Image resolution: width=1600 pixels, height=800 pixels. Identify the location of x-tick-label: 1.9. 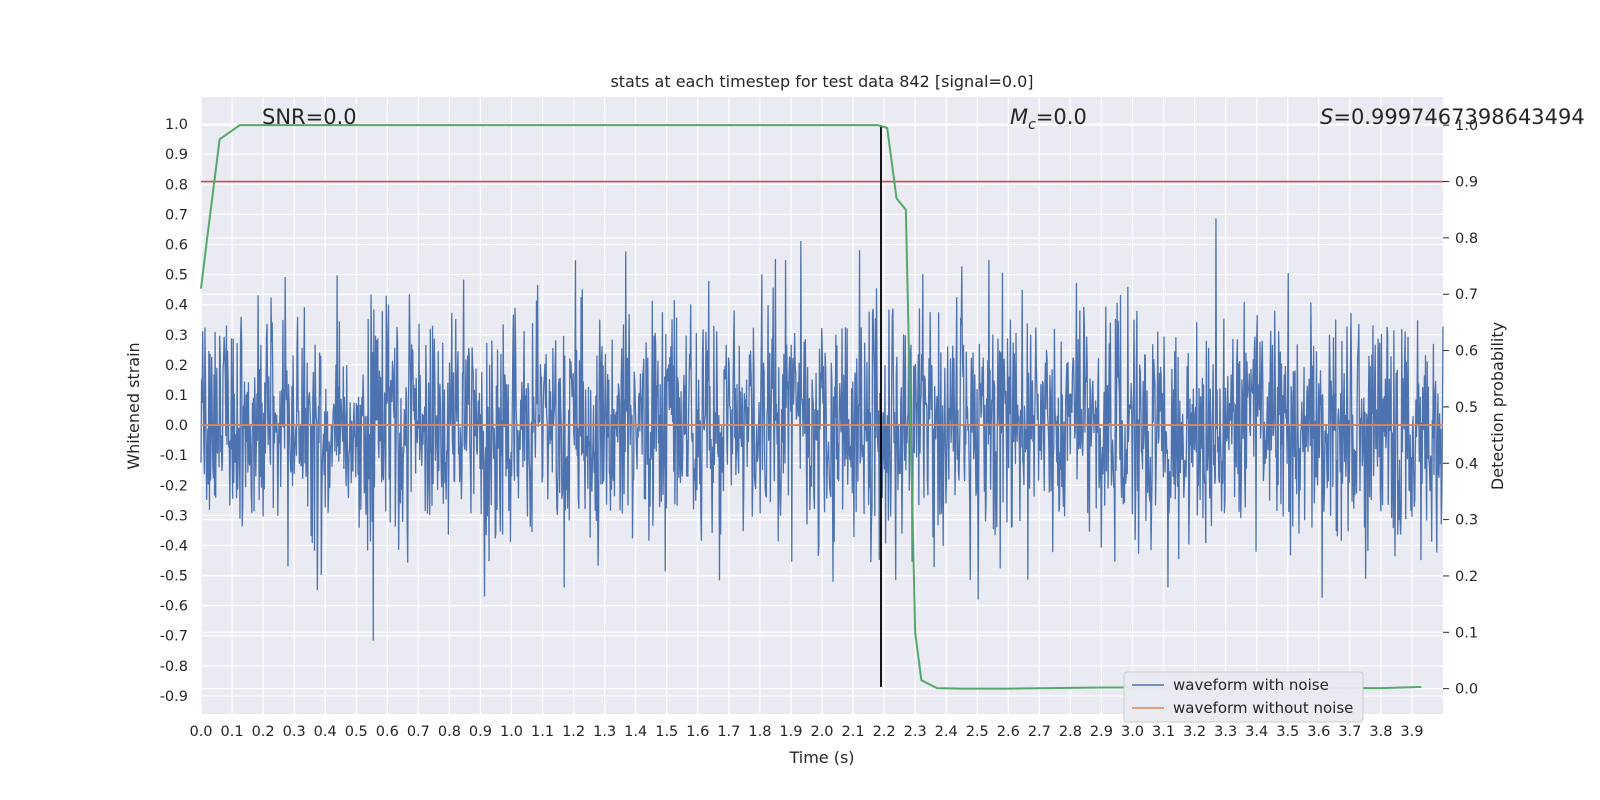
(790, 732).